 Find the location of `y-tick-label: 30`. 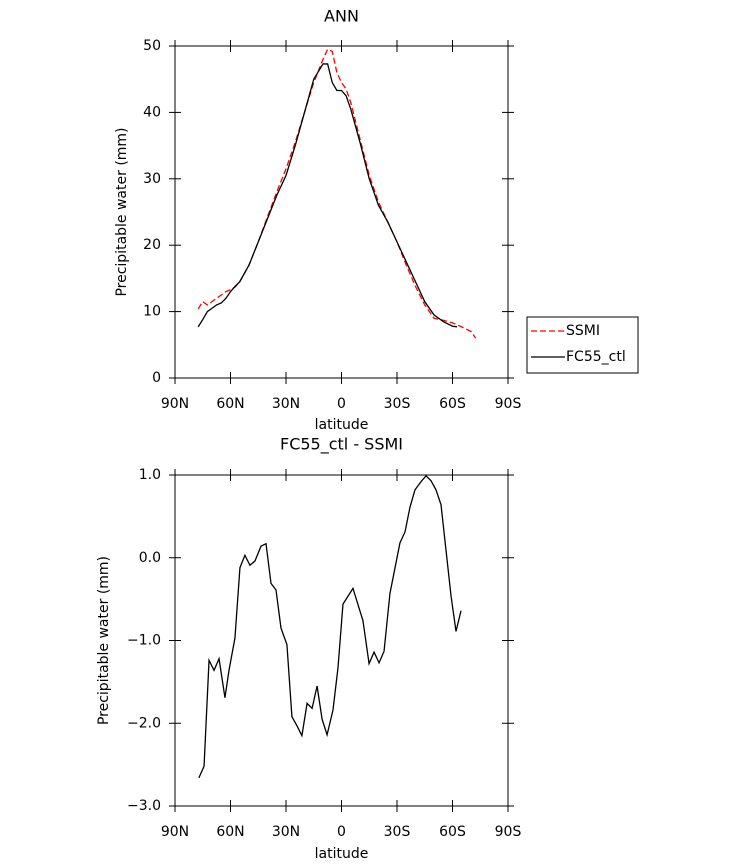

y-tick-label: 30 is located at coordinates (152, 179).